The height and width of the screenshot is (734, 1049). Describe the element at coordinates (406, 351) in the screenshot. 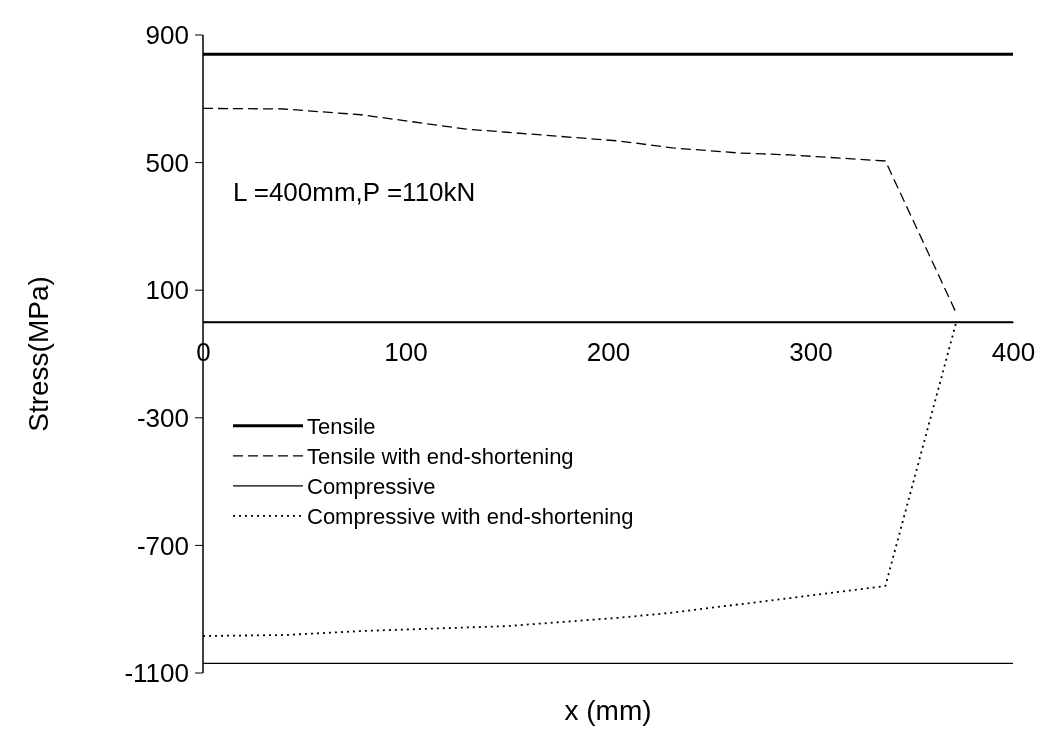

I see `x-tick-label: 100` at that location.